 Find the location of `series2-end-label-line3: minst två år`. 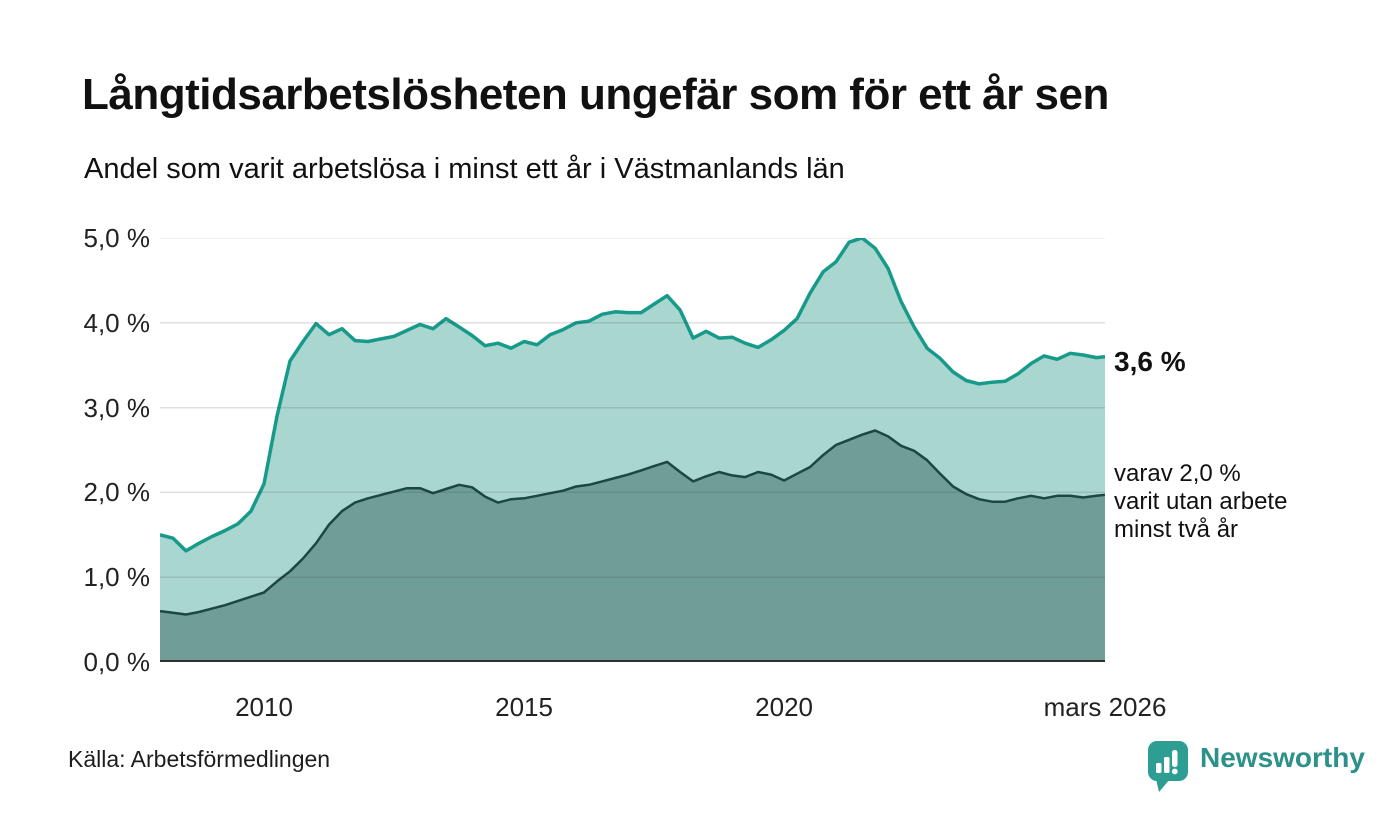

series2-end-label-line3: minst två år is located at coordinates (1176, 529).